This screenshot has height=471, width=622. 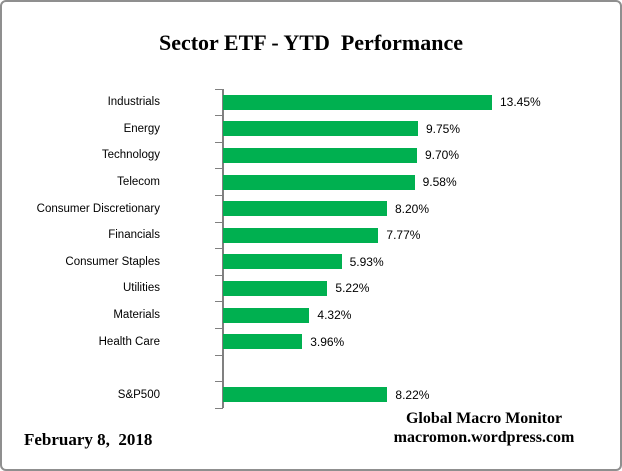 What do you see at coordinates (138, 394) in the screenshot?
I see `category-label: S&P500` at bounding box center [138, 394].